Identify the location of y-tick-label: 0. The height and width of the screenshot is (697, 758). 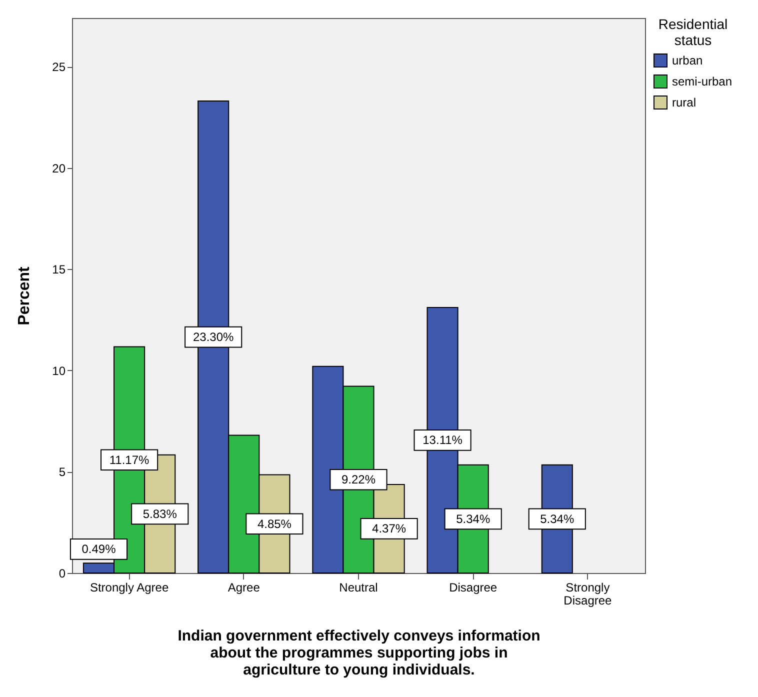
(62, 573).